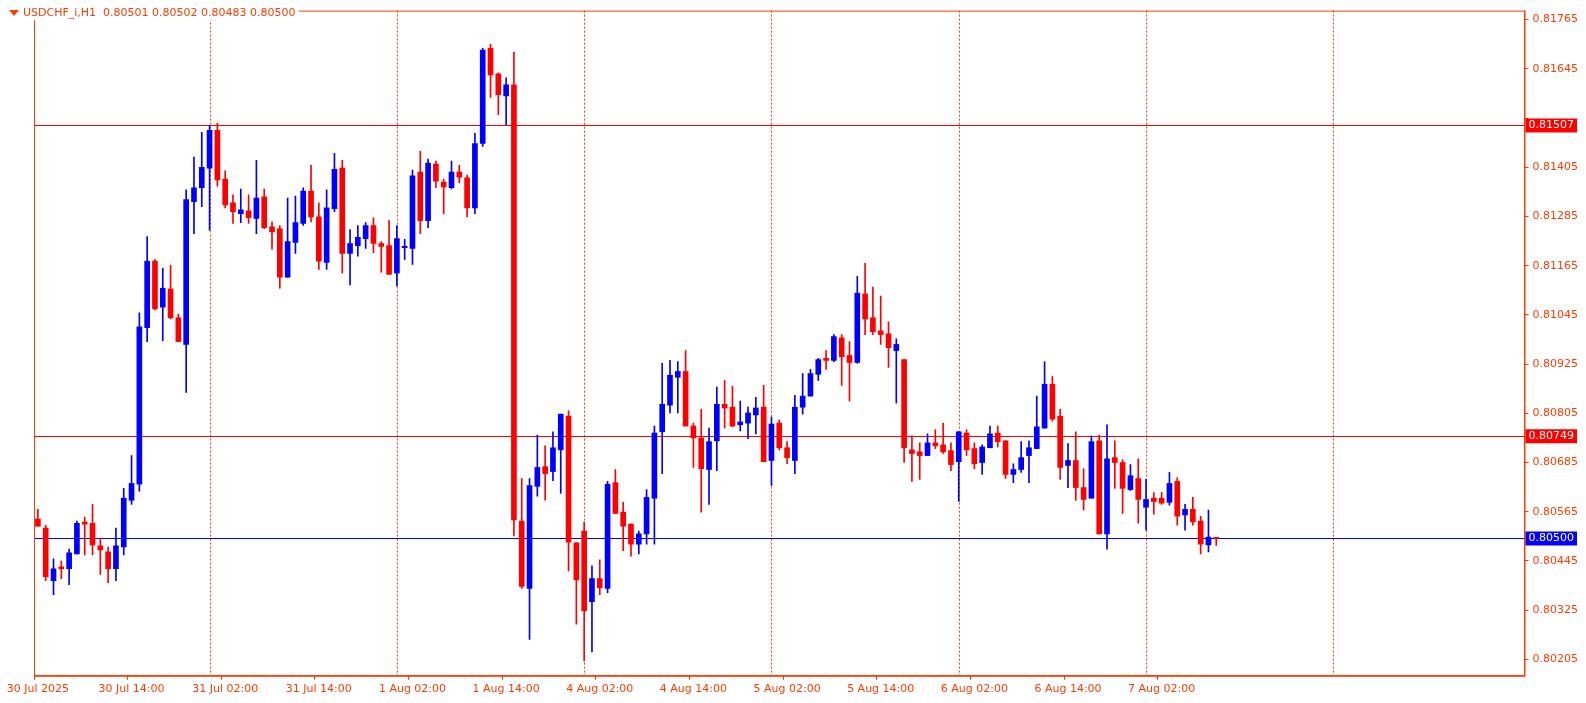  What do you see at coordinates (787, 689) in the screenshot?
I see `x-tick-label: 5 Aug 02:00` at bounding box center [787, 689].